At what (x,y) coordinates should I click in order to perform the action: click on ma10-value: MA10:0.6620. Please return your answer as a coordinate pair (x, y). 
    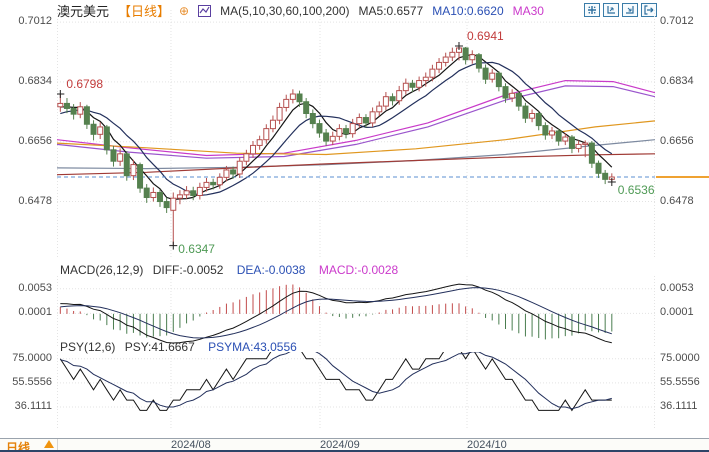
    Looking at the image, I should click on (468, 10).